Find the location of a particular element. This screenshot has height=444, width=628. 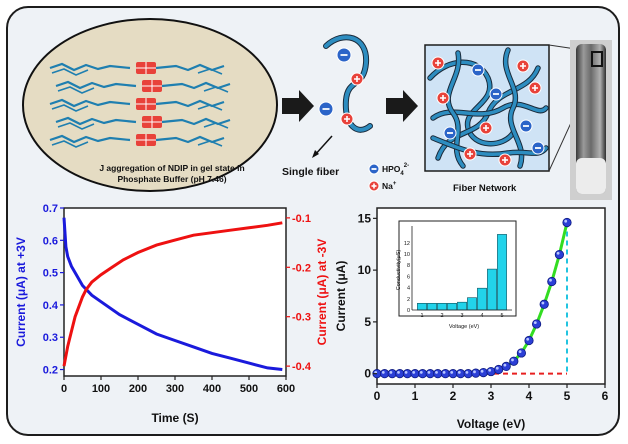

left-x-tick-label: 400 is located at coordinates (212, 389).